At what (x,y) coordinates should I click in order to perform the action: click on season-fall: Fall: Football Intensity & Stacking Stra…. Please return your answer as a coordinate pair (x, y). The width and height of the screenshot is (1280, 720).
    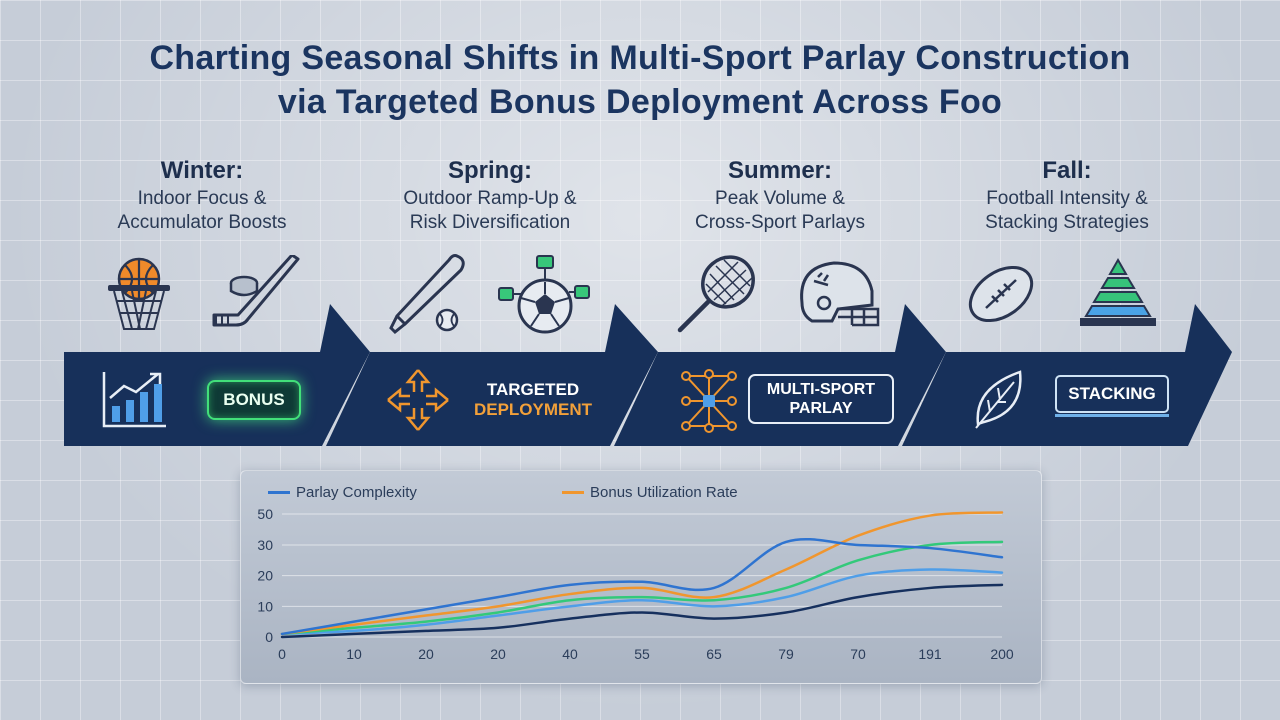
    Looking at the image, I should click on (1067, 195).